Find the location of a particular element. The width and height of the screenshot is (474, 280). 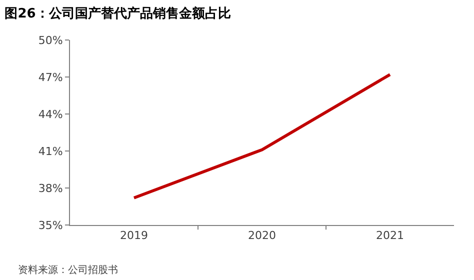

y-tick-label: 50% is located at coordinates (50, 40).